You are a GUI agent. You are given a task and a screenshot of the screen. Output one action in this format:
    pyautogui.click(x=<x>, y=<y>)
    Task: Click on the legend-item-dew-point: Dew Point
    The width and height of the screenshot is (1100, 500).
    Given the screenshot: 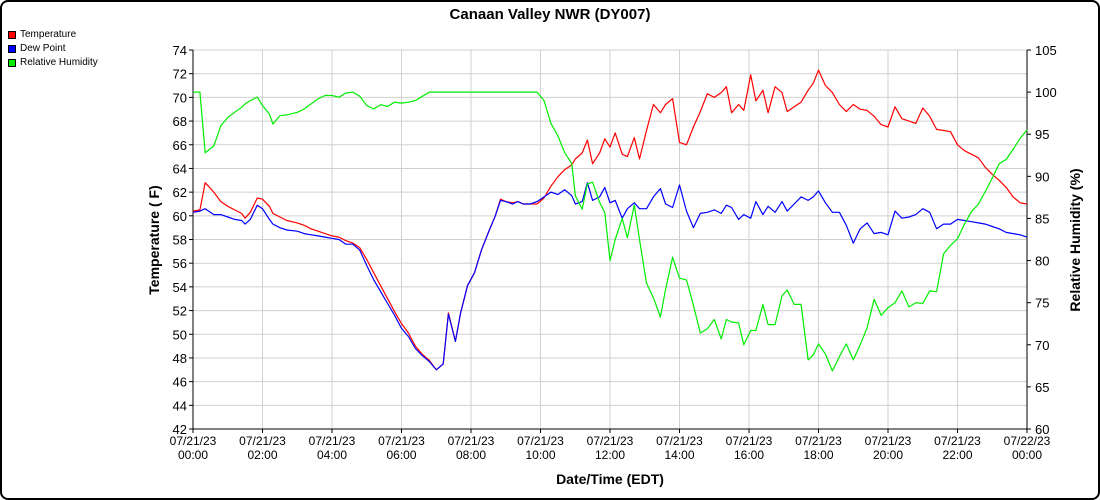 What is the action you would take?
    pyautogui.click(x=53, y=49)
    